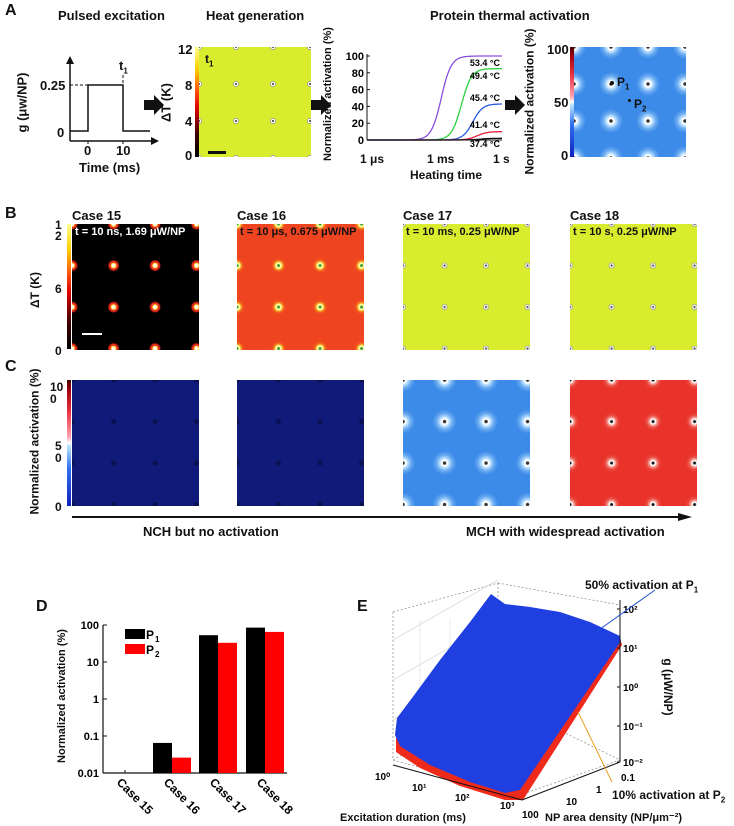 This screenshot has height=826, width=734. I want to click on heat-cbar-tick: 0, so click(189, 155).